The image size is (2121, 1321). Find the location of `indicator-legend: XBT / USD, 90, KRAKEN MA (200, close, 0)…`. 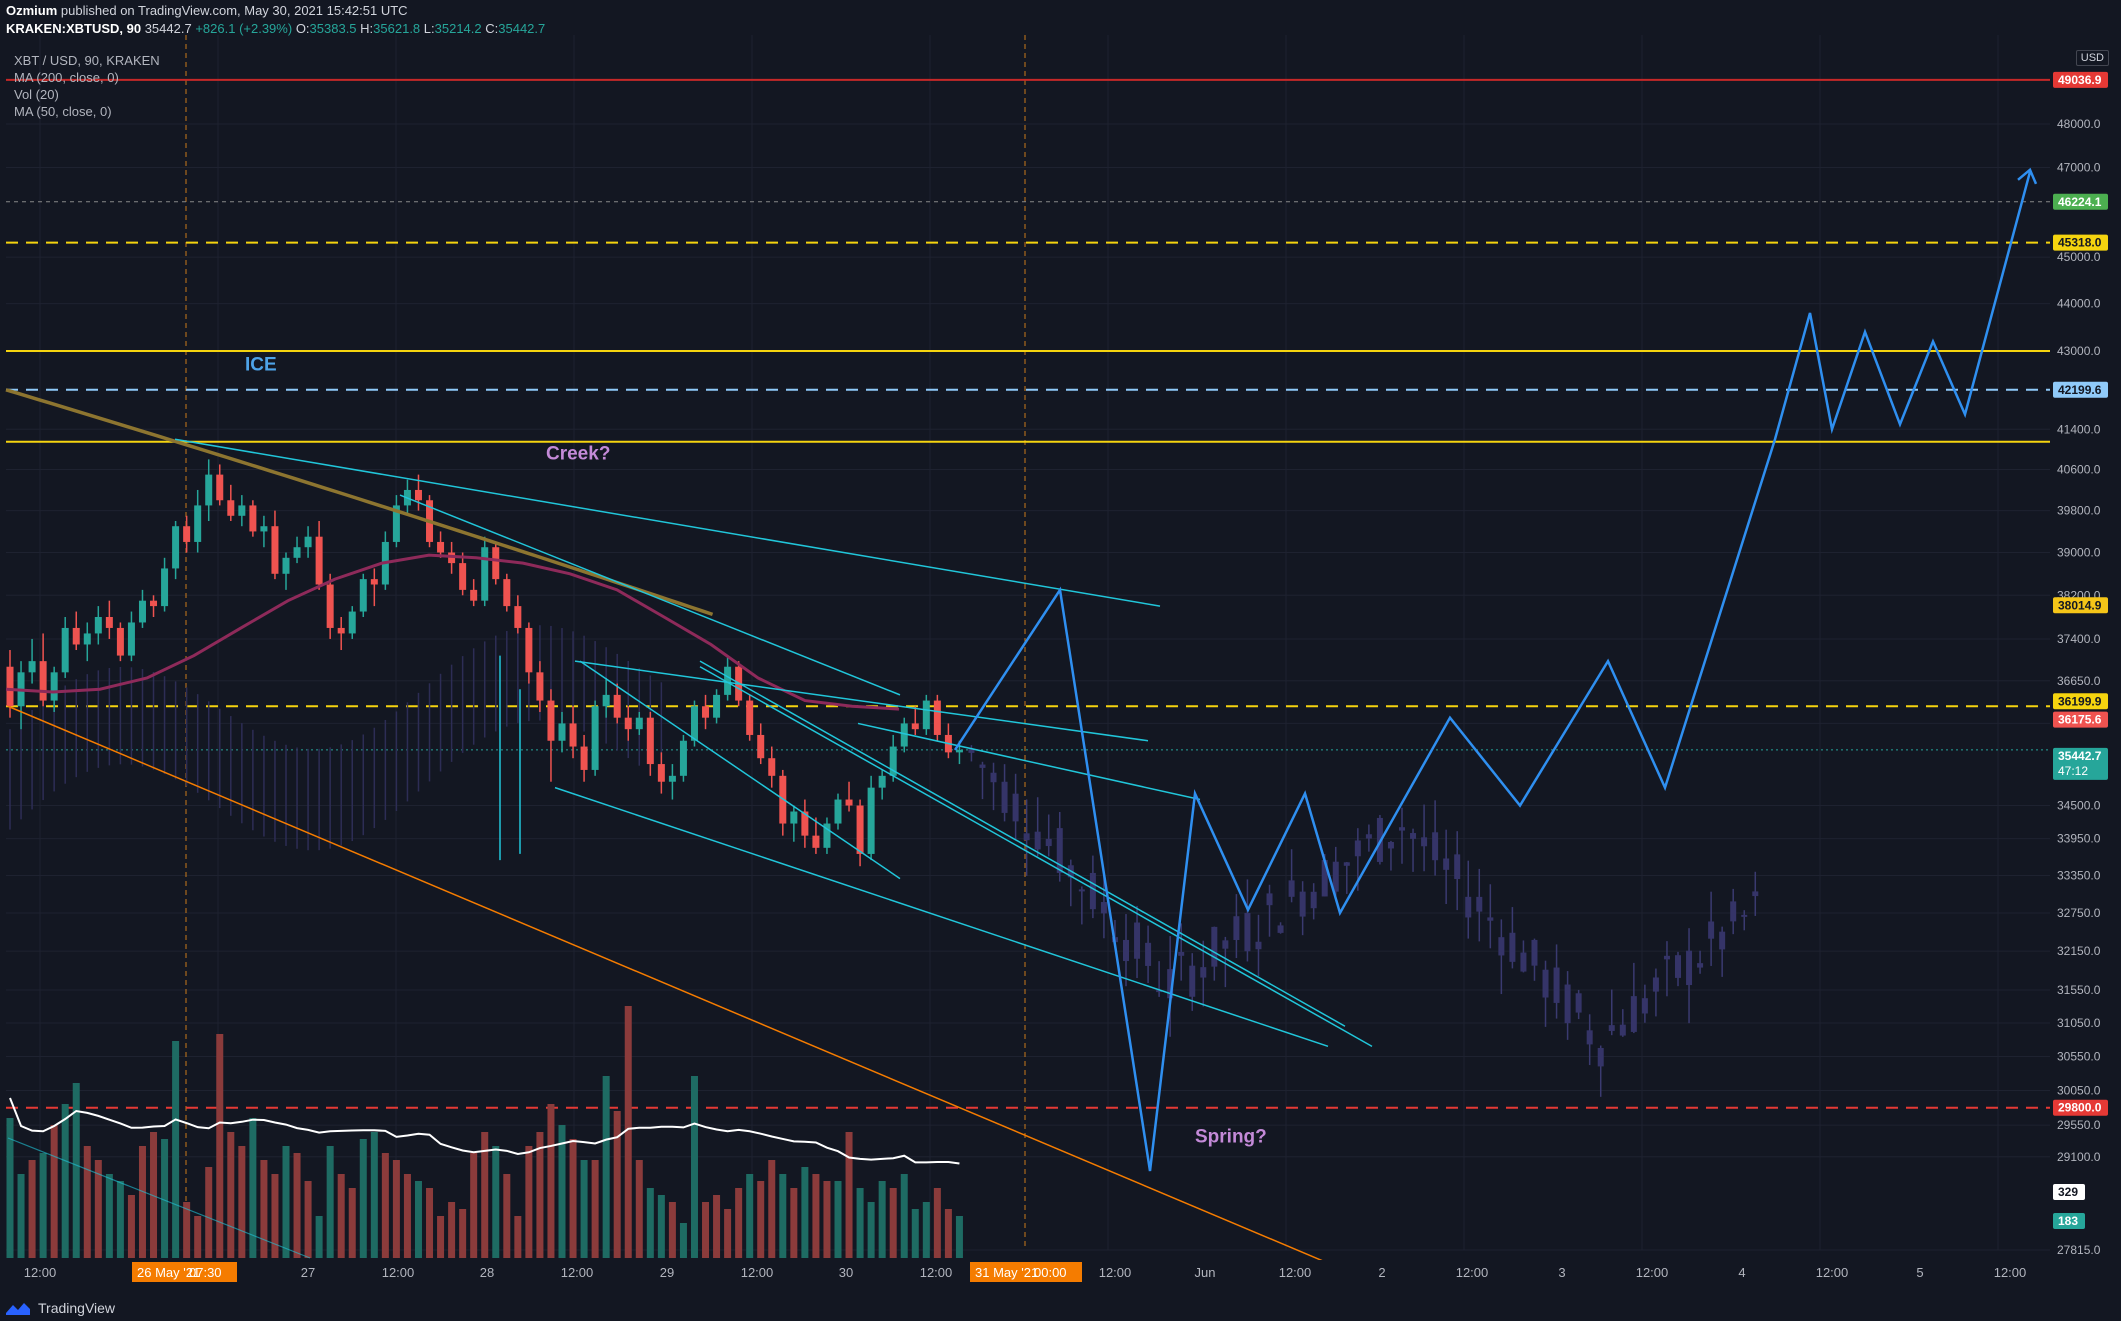

indicator-legend: XBT / USD, 90, KRAKEN MA (200, close, 0)… is located at coordinates (87, 86).